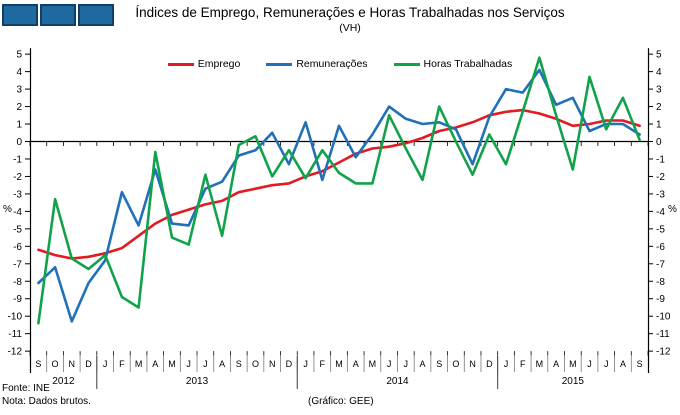 The image size is (680, 415). I want to click on y-tick-label-left: -12, so click(15, 352).